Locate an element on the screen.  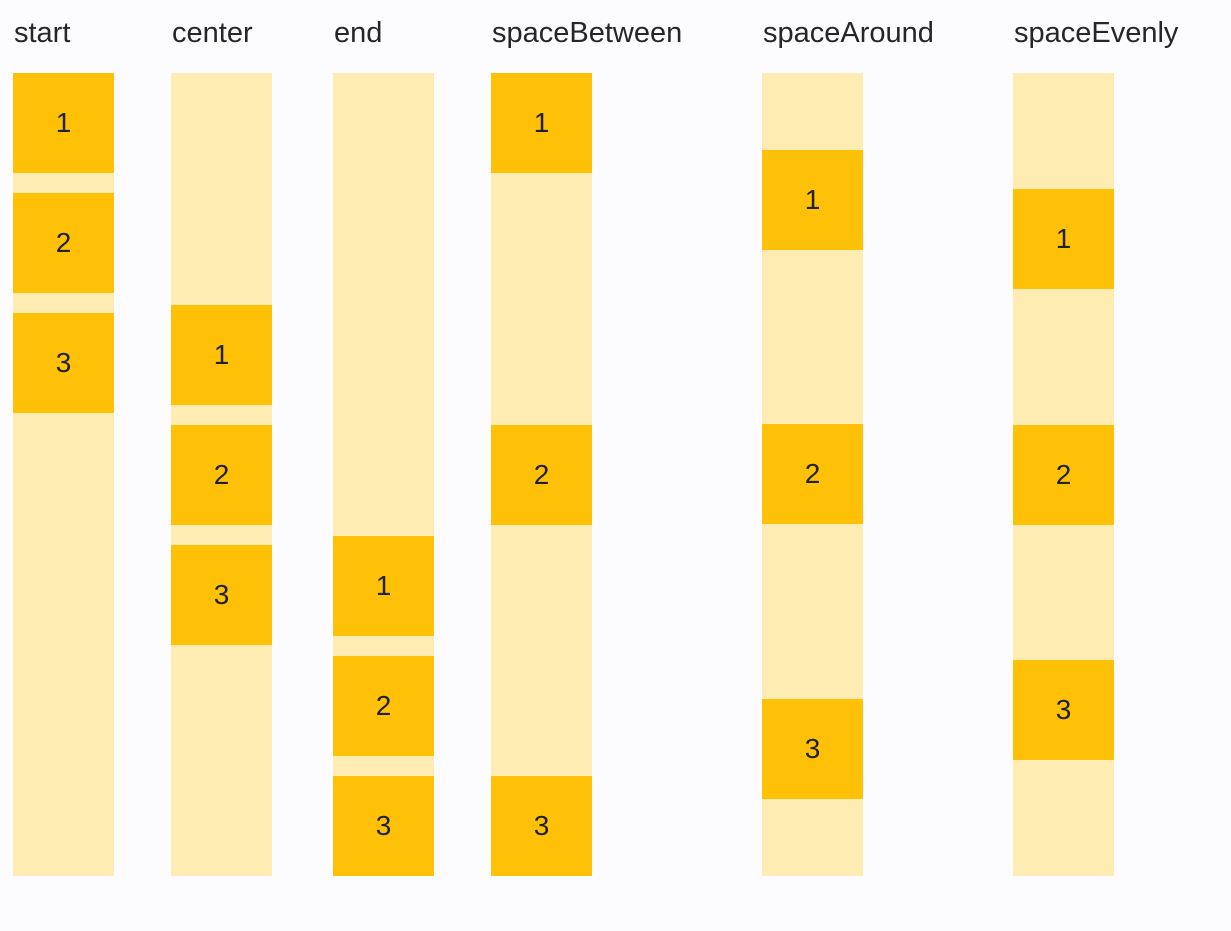
column-label: start is located at coordinates (42, 33).